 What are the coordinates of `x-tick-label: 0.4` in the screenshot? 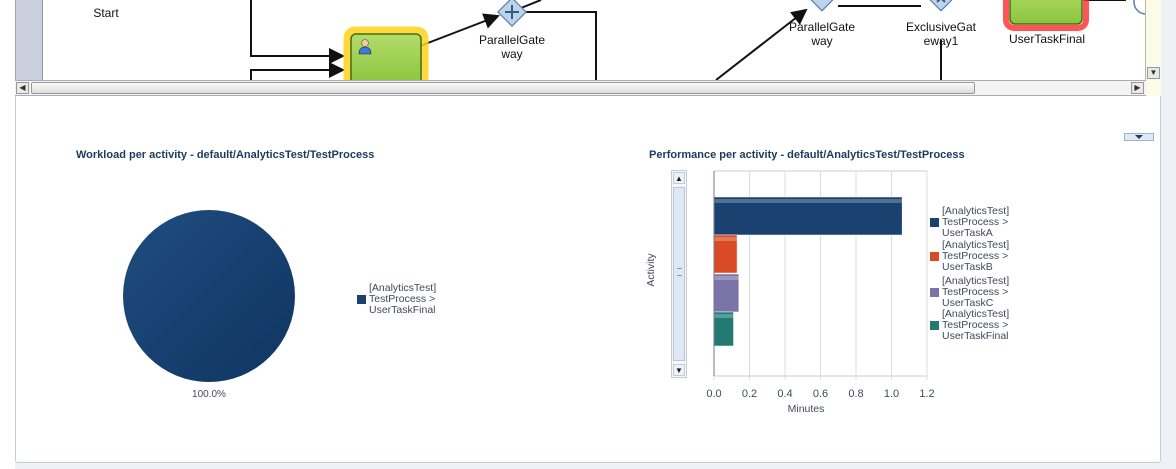 It's located at (784, 394).